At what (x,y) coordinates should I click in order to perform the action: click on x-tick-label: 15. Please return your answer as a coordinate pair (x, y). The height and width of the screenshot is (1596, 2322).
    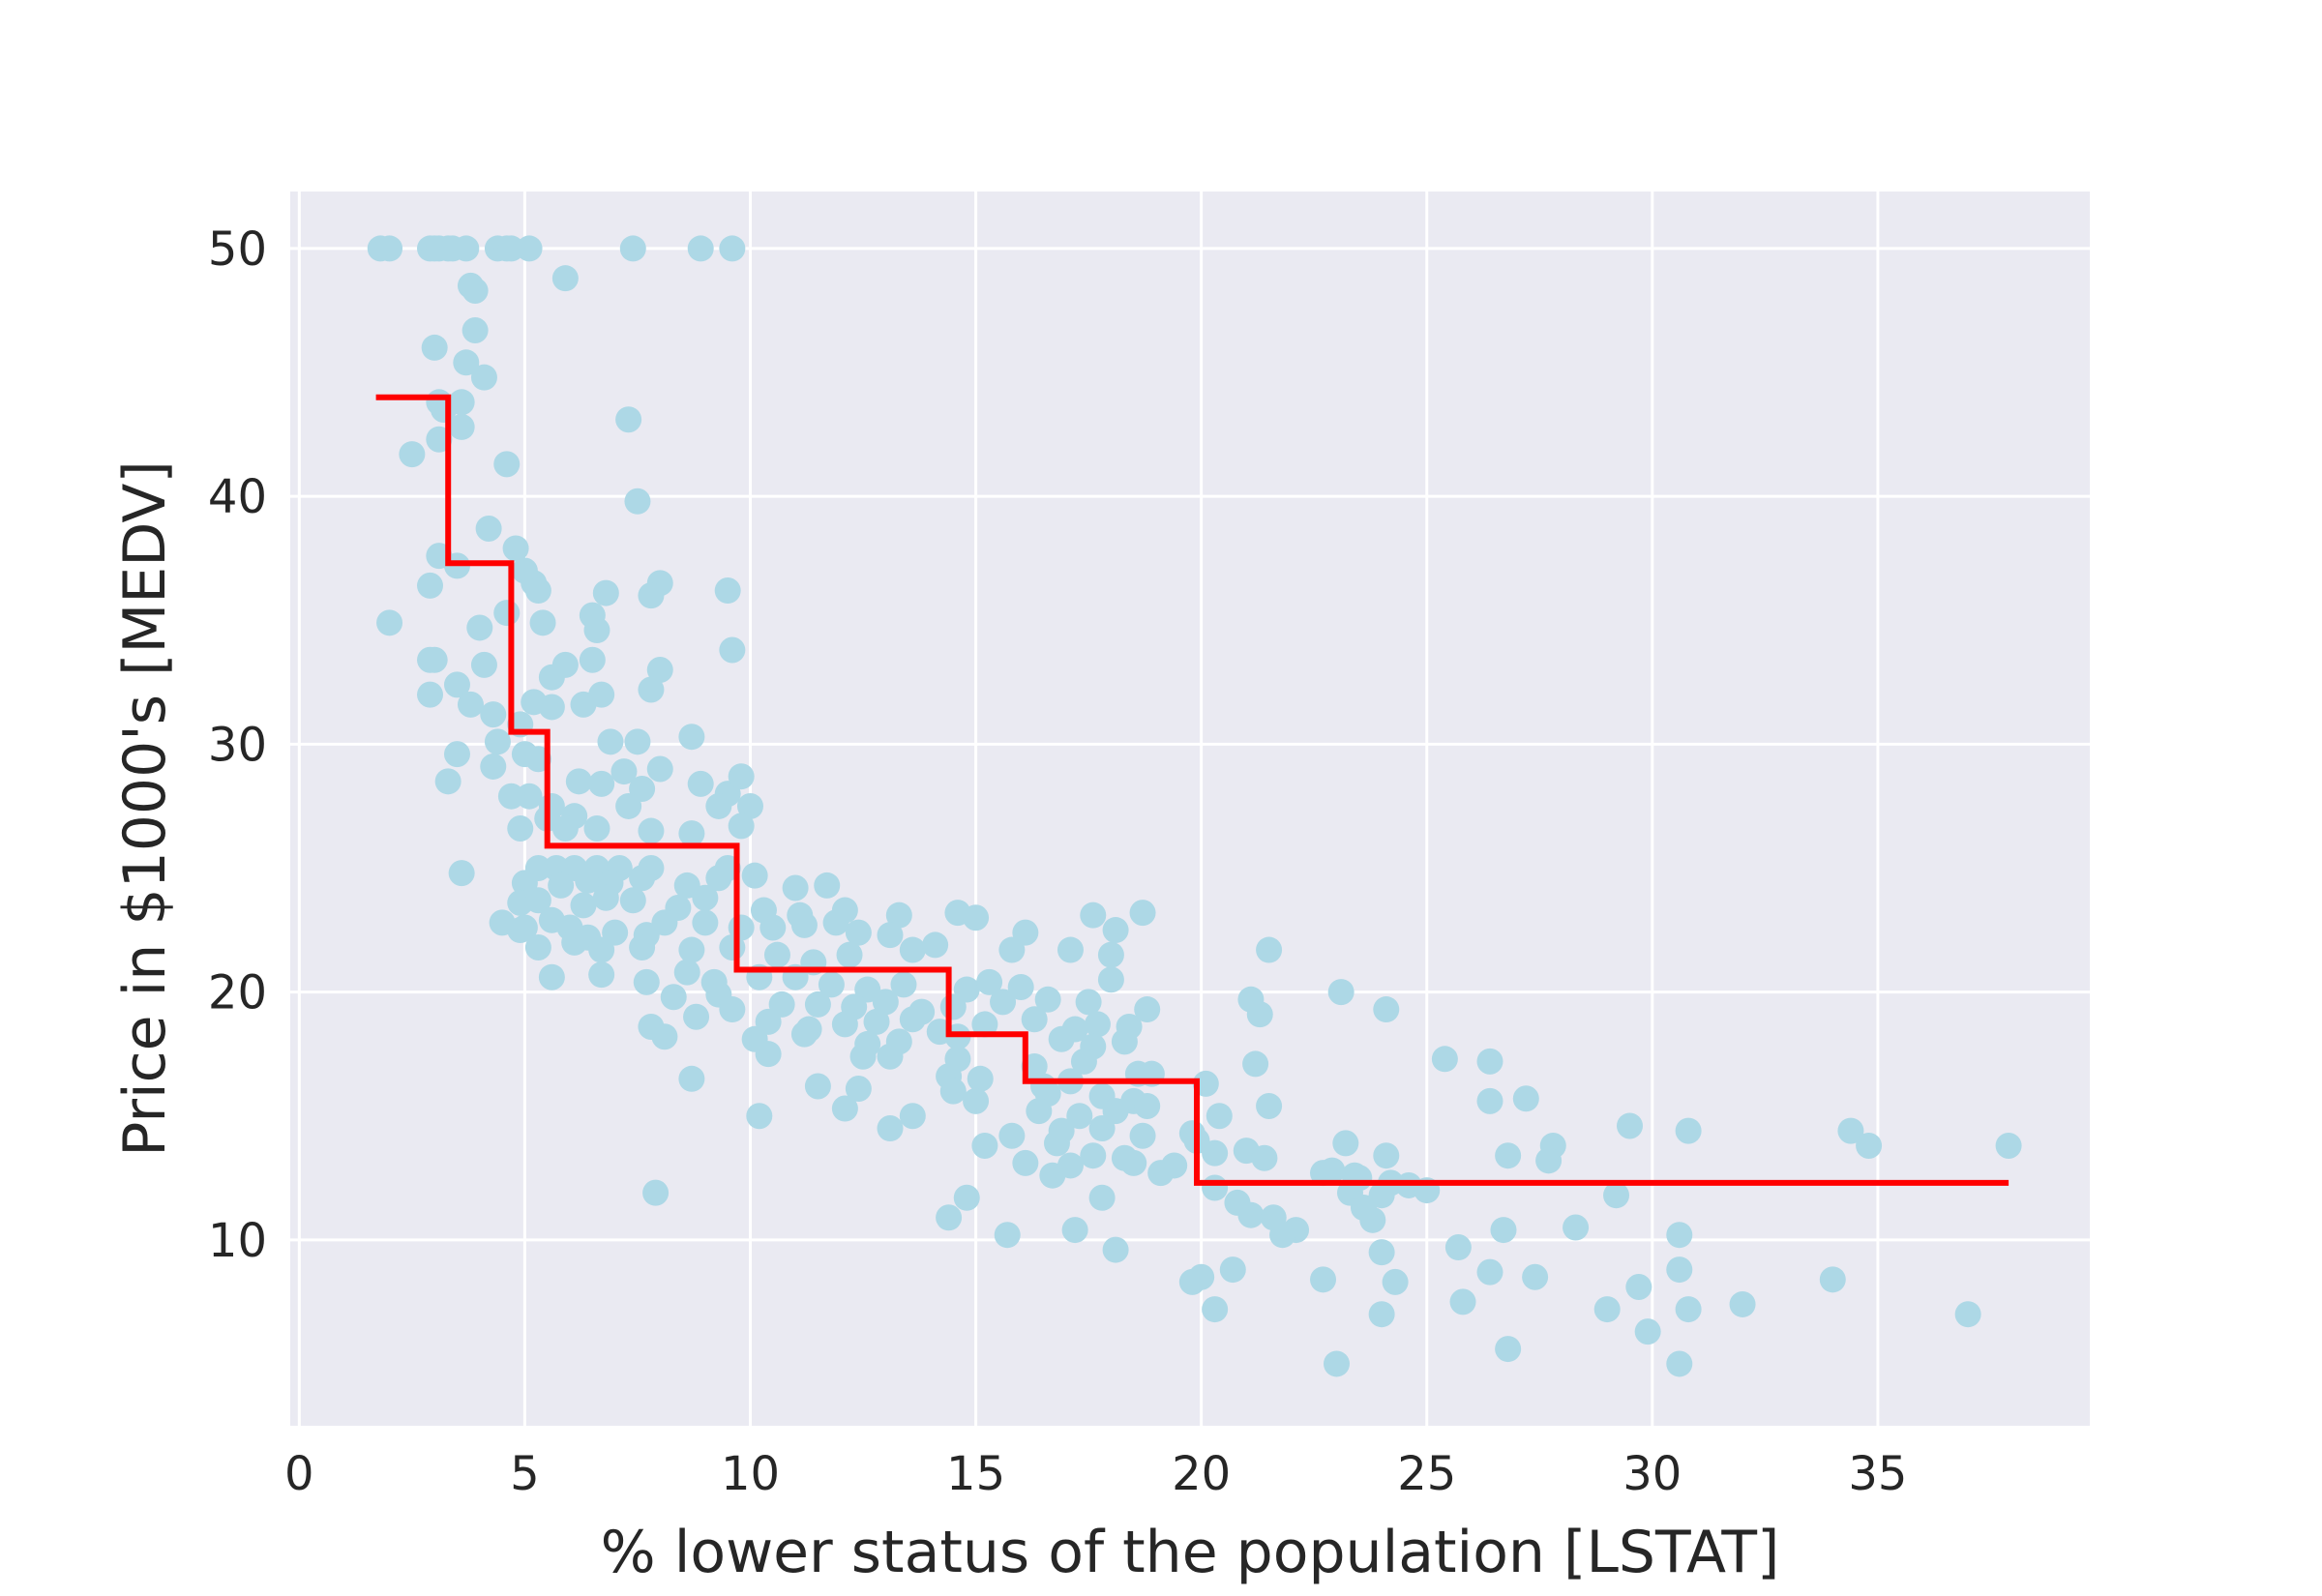
    Looking at the image, I should click on (975, 1474).